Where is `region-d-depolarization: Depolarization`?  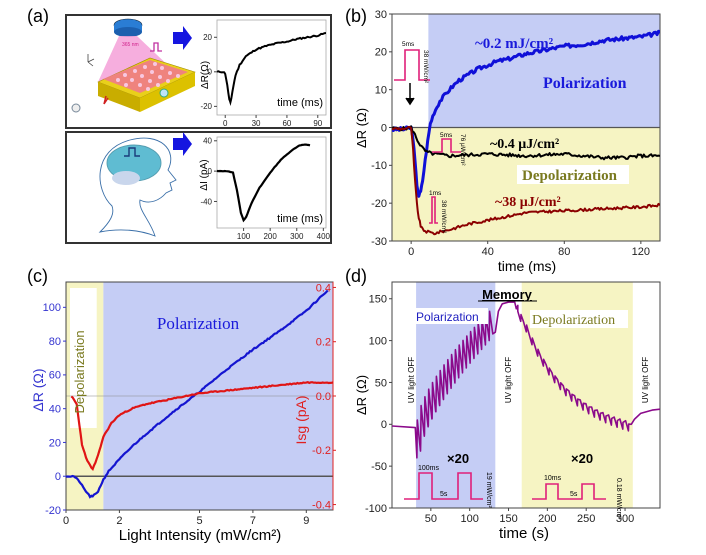 region-d-depolarization: Depolarization is located at coordinates (573, 320).